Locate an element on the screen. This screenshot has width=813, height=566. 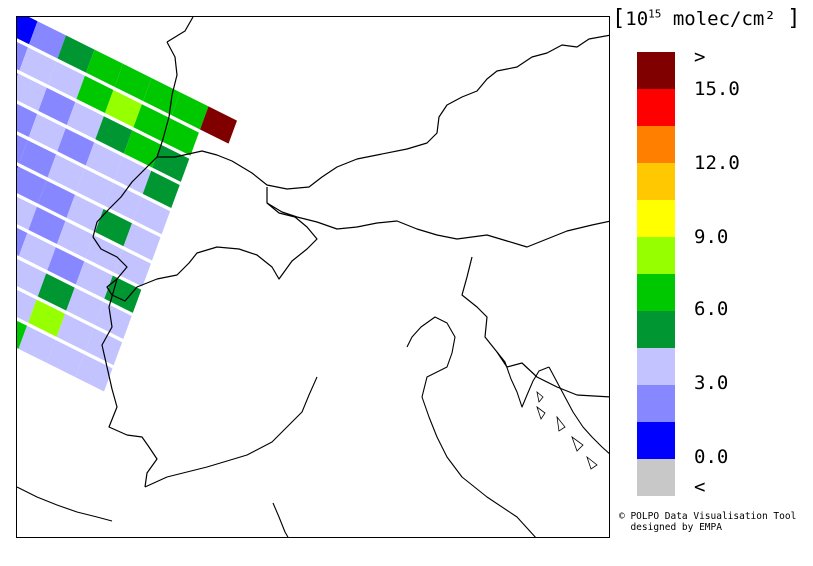
legend-unit-suffix: molec/cm² is located at coordinates (718, 19).